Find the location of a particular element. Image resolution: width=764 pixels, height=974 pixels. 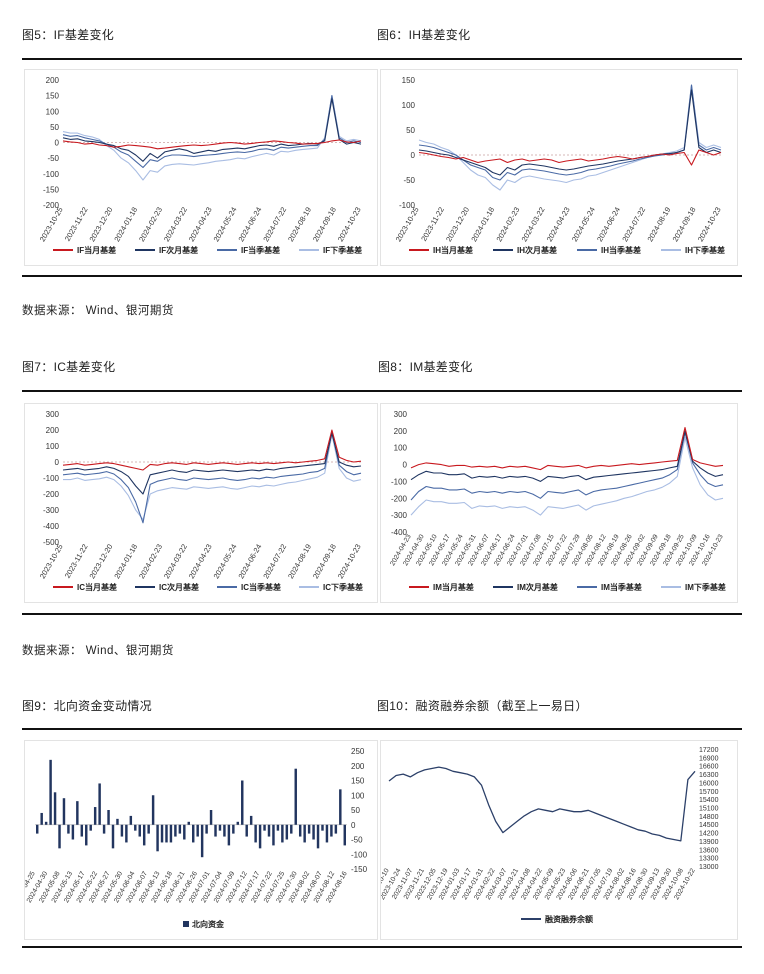

figure-6-caption: 图6：IH基差变化 is located at coordinates (424, 35).